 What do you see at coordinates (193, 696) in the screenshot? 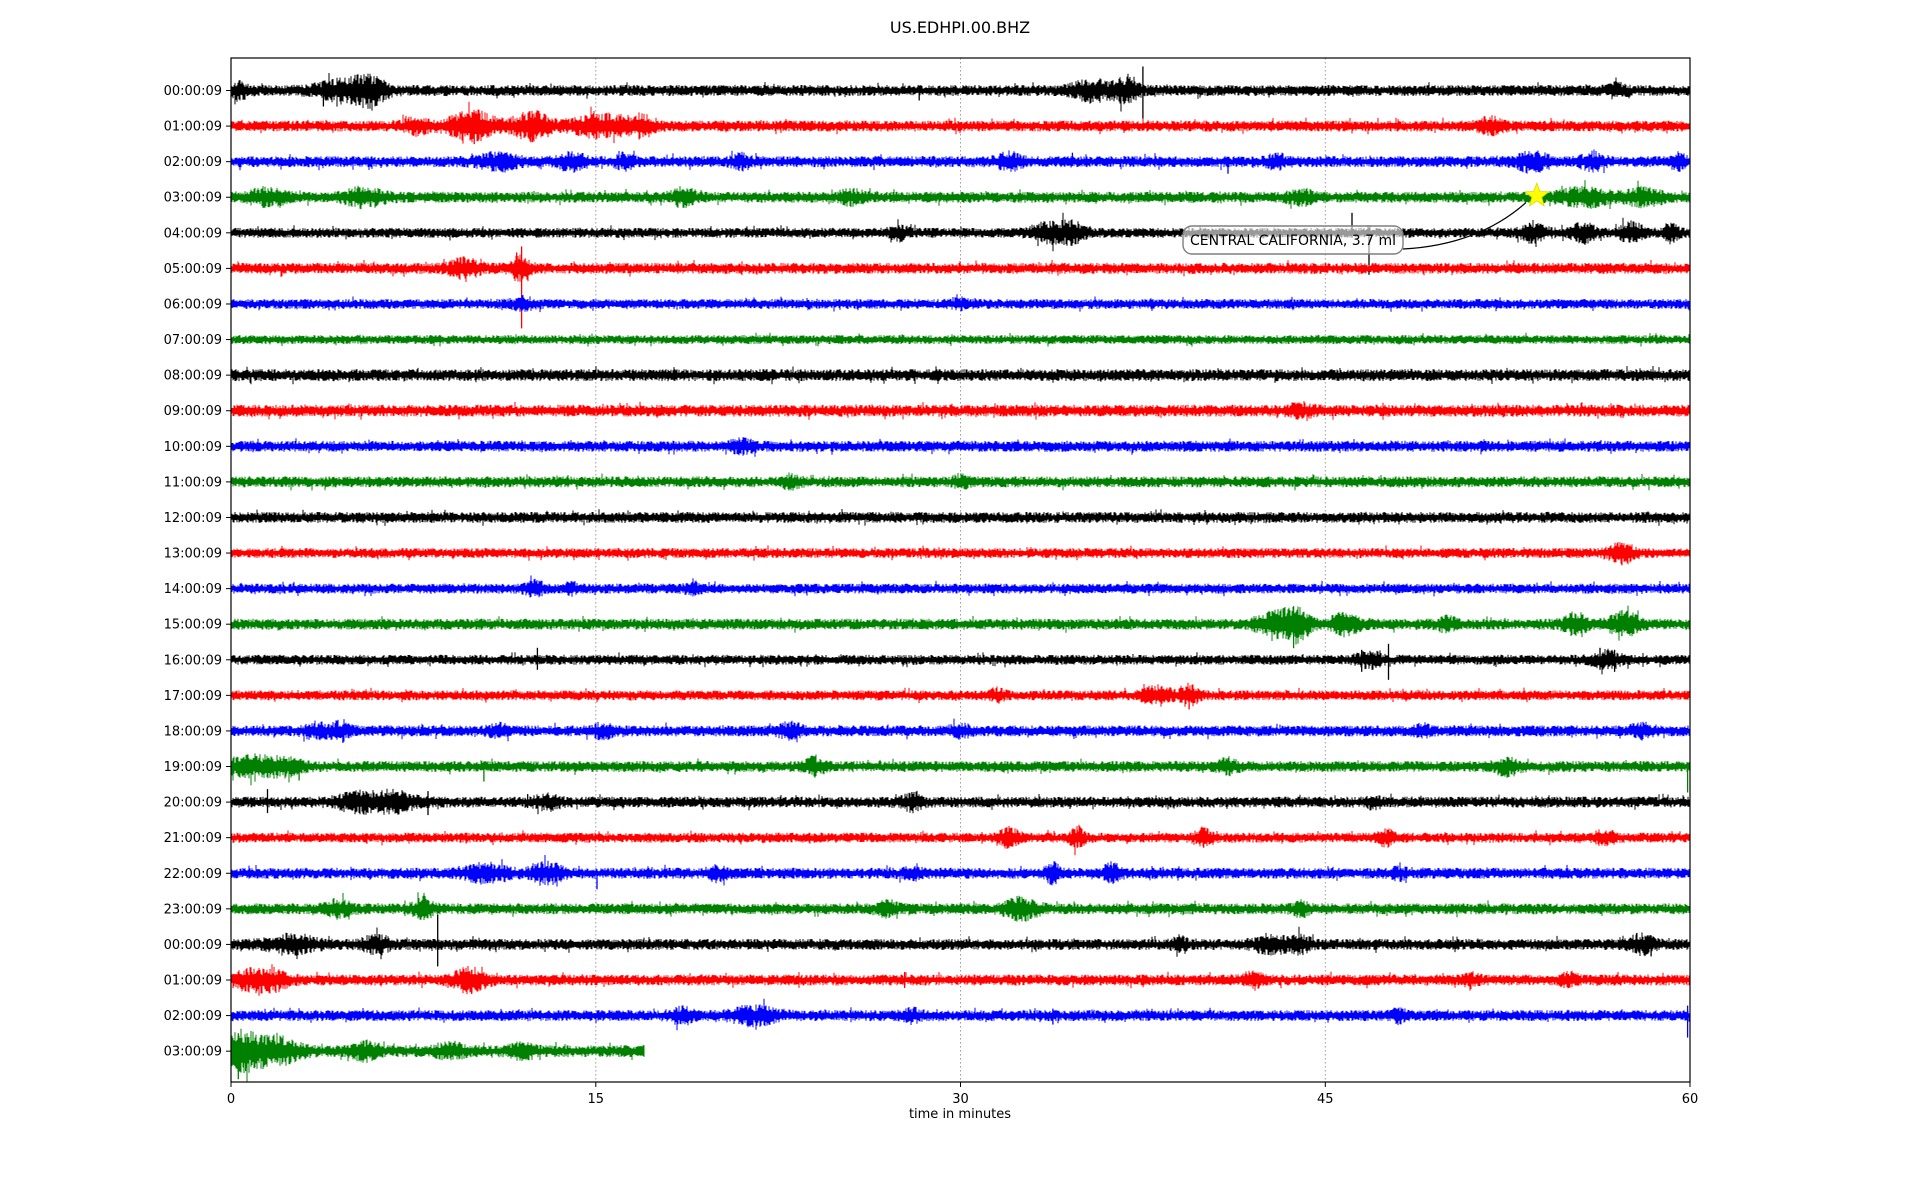
I see `row-time-label: 17:00:09` at bounding box center [193, 696].